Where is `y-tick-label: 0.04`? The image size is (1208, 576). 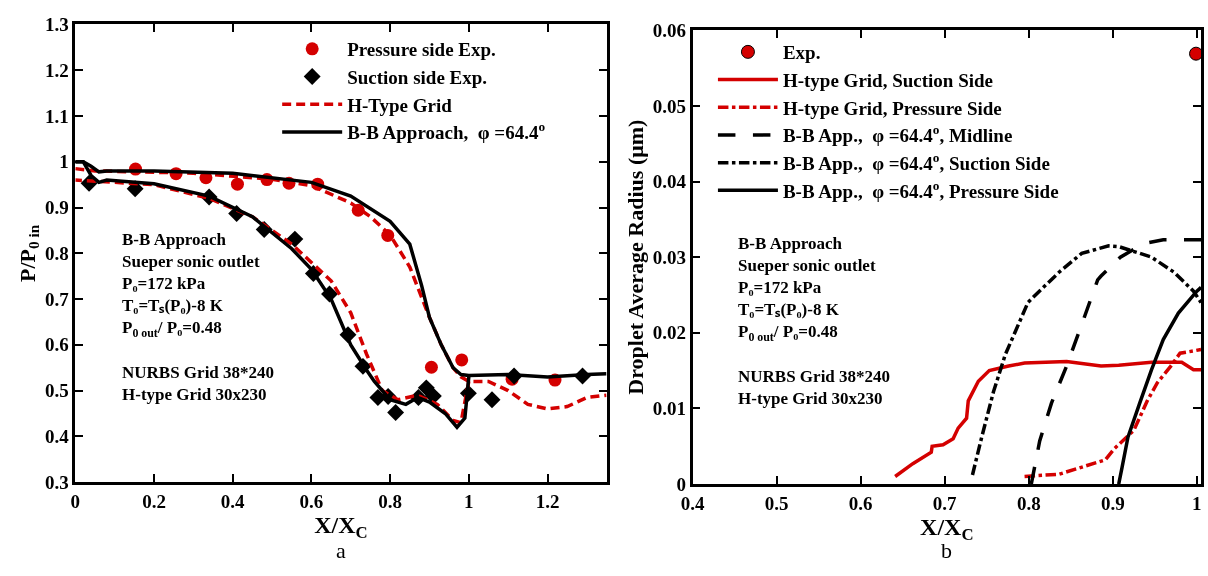
y-tick-label: 0.04 is located at coordinates (669, 182).